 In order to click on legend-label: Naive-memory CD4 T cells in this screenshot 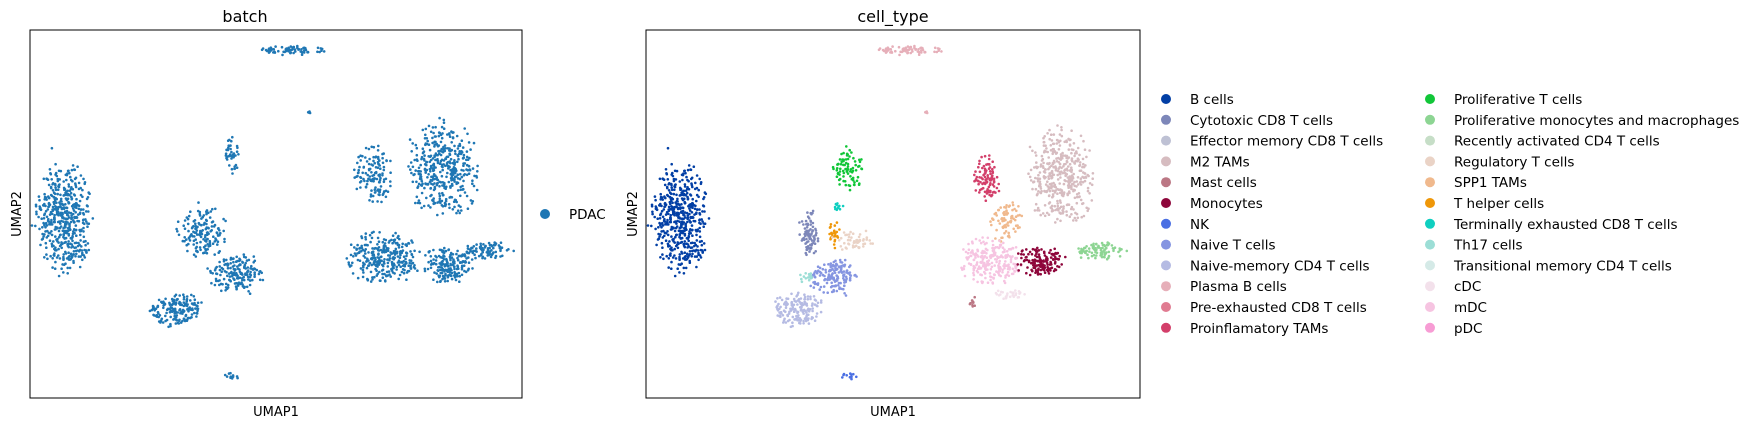, I will do `click(1280, 266)`.